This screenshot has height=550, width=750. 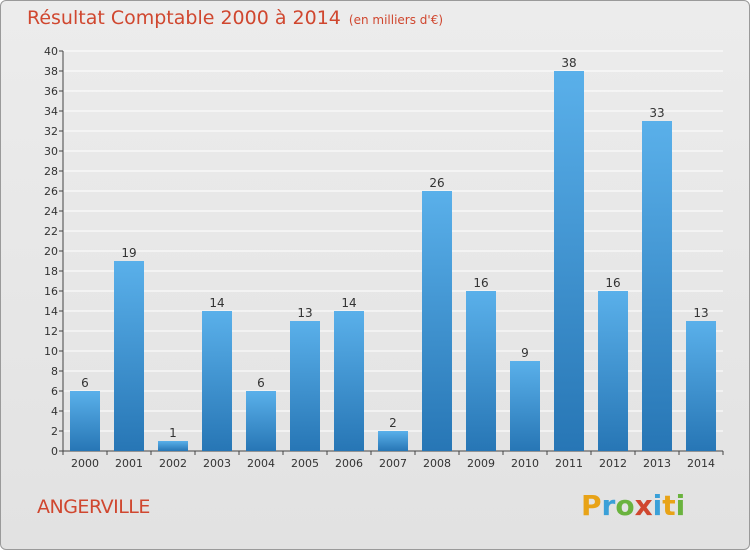 What do you see at coordinates (51, 351) in the screenshot?
I see `y-tick-label: 10` at bounding box center [51, 351].